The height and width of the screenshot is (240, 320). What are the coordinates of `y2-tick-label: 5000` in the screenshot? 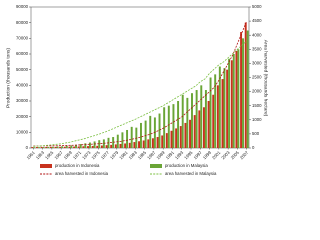 It's located at (257, 6).